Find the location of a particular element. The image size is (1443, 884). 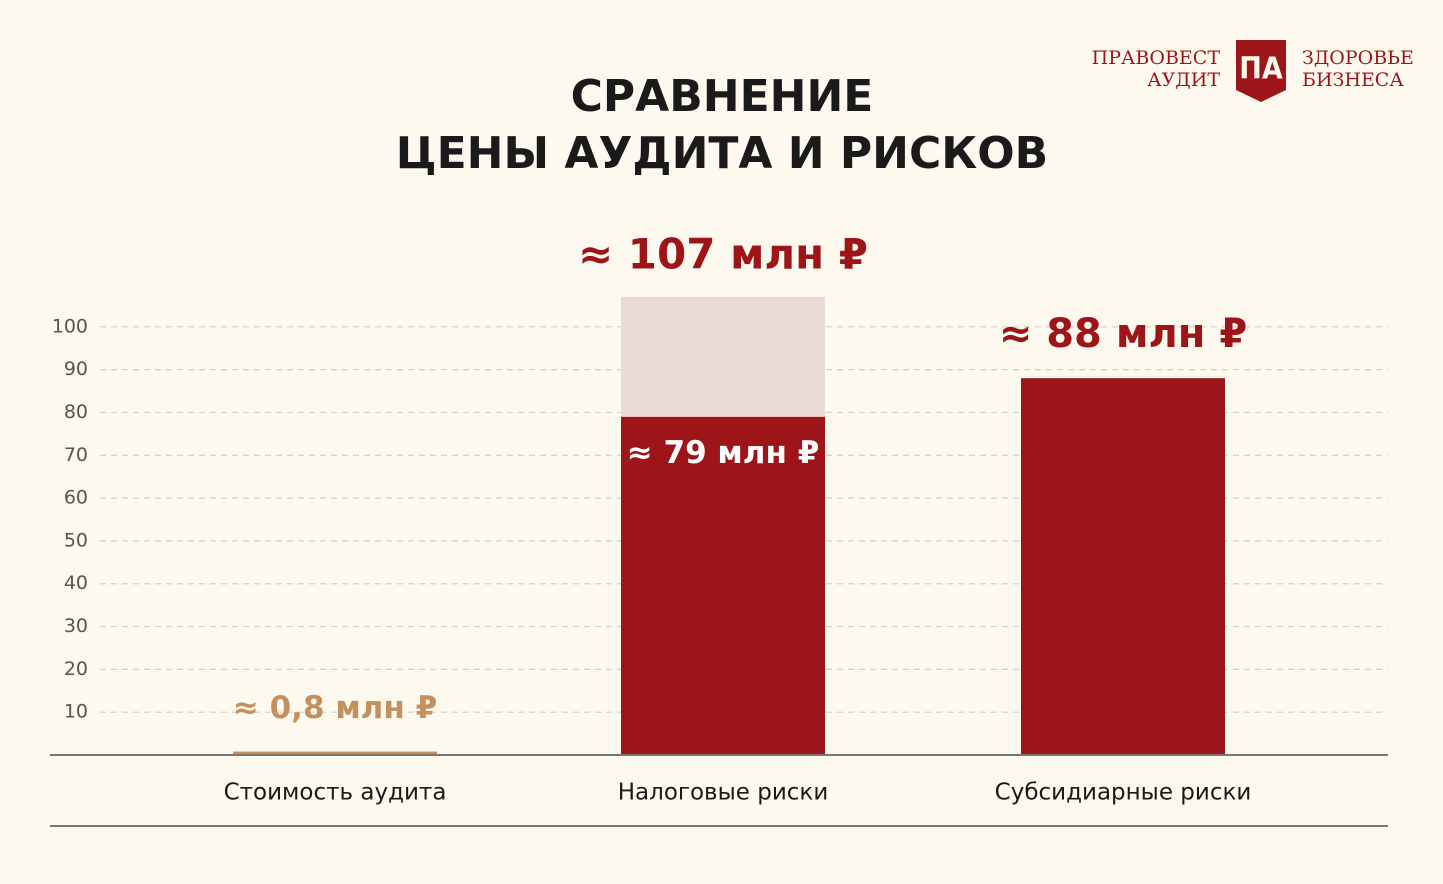

logo-text: ПРАВОВЕСТ is located at coordinates (1156, 58).